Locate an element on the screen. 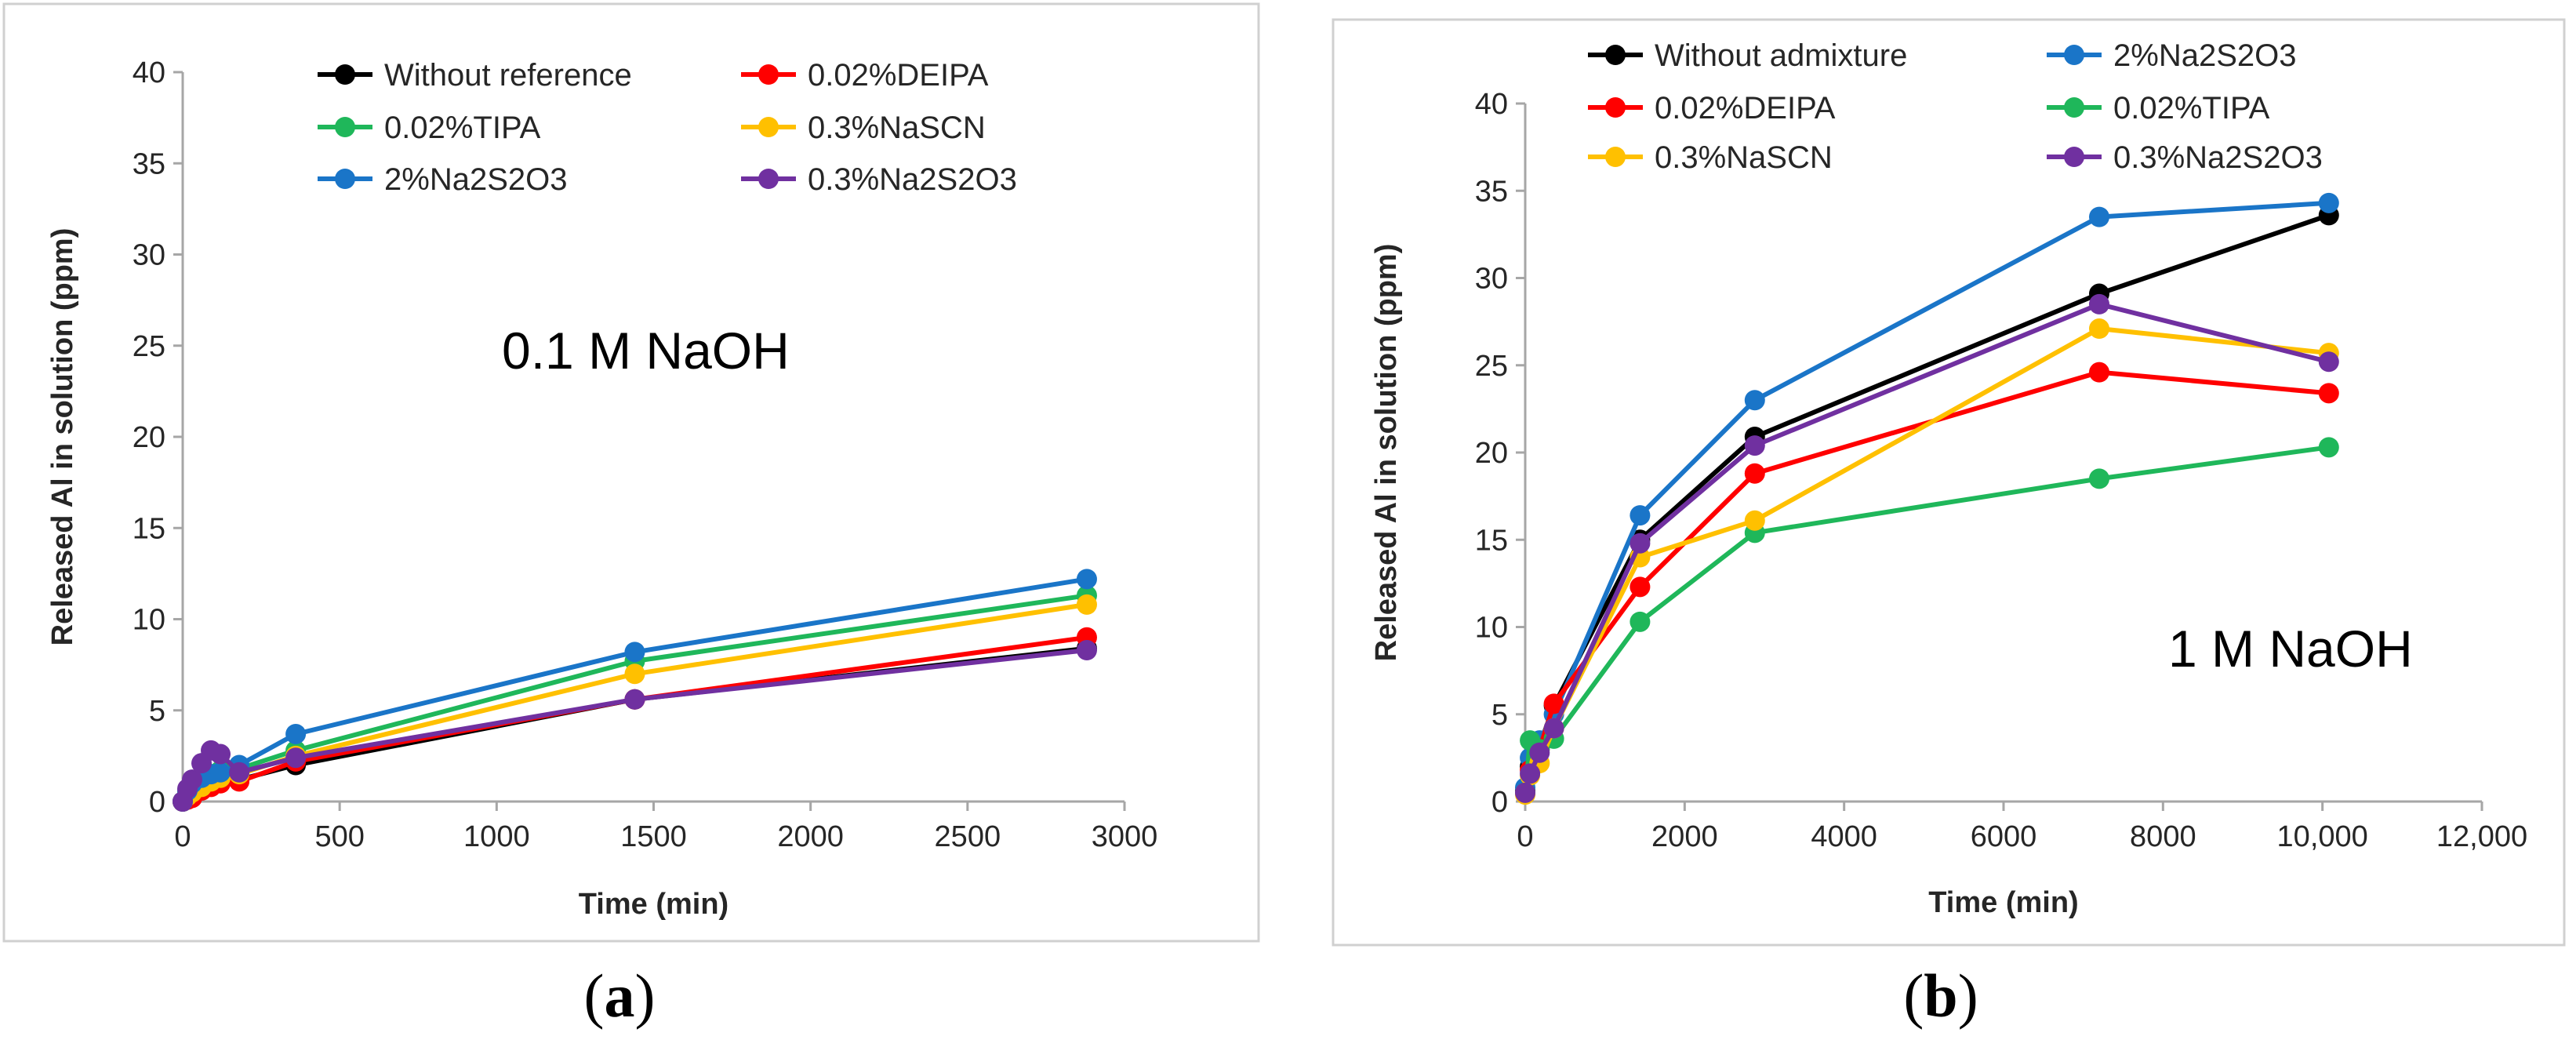 Image resolution: width=2576 pixels, height=1047 pixels. x-tick-label: 0 is located at coordinates (182, 836).